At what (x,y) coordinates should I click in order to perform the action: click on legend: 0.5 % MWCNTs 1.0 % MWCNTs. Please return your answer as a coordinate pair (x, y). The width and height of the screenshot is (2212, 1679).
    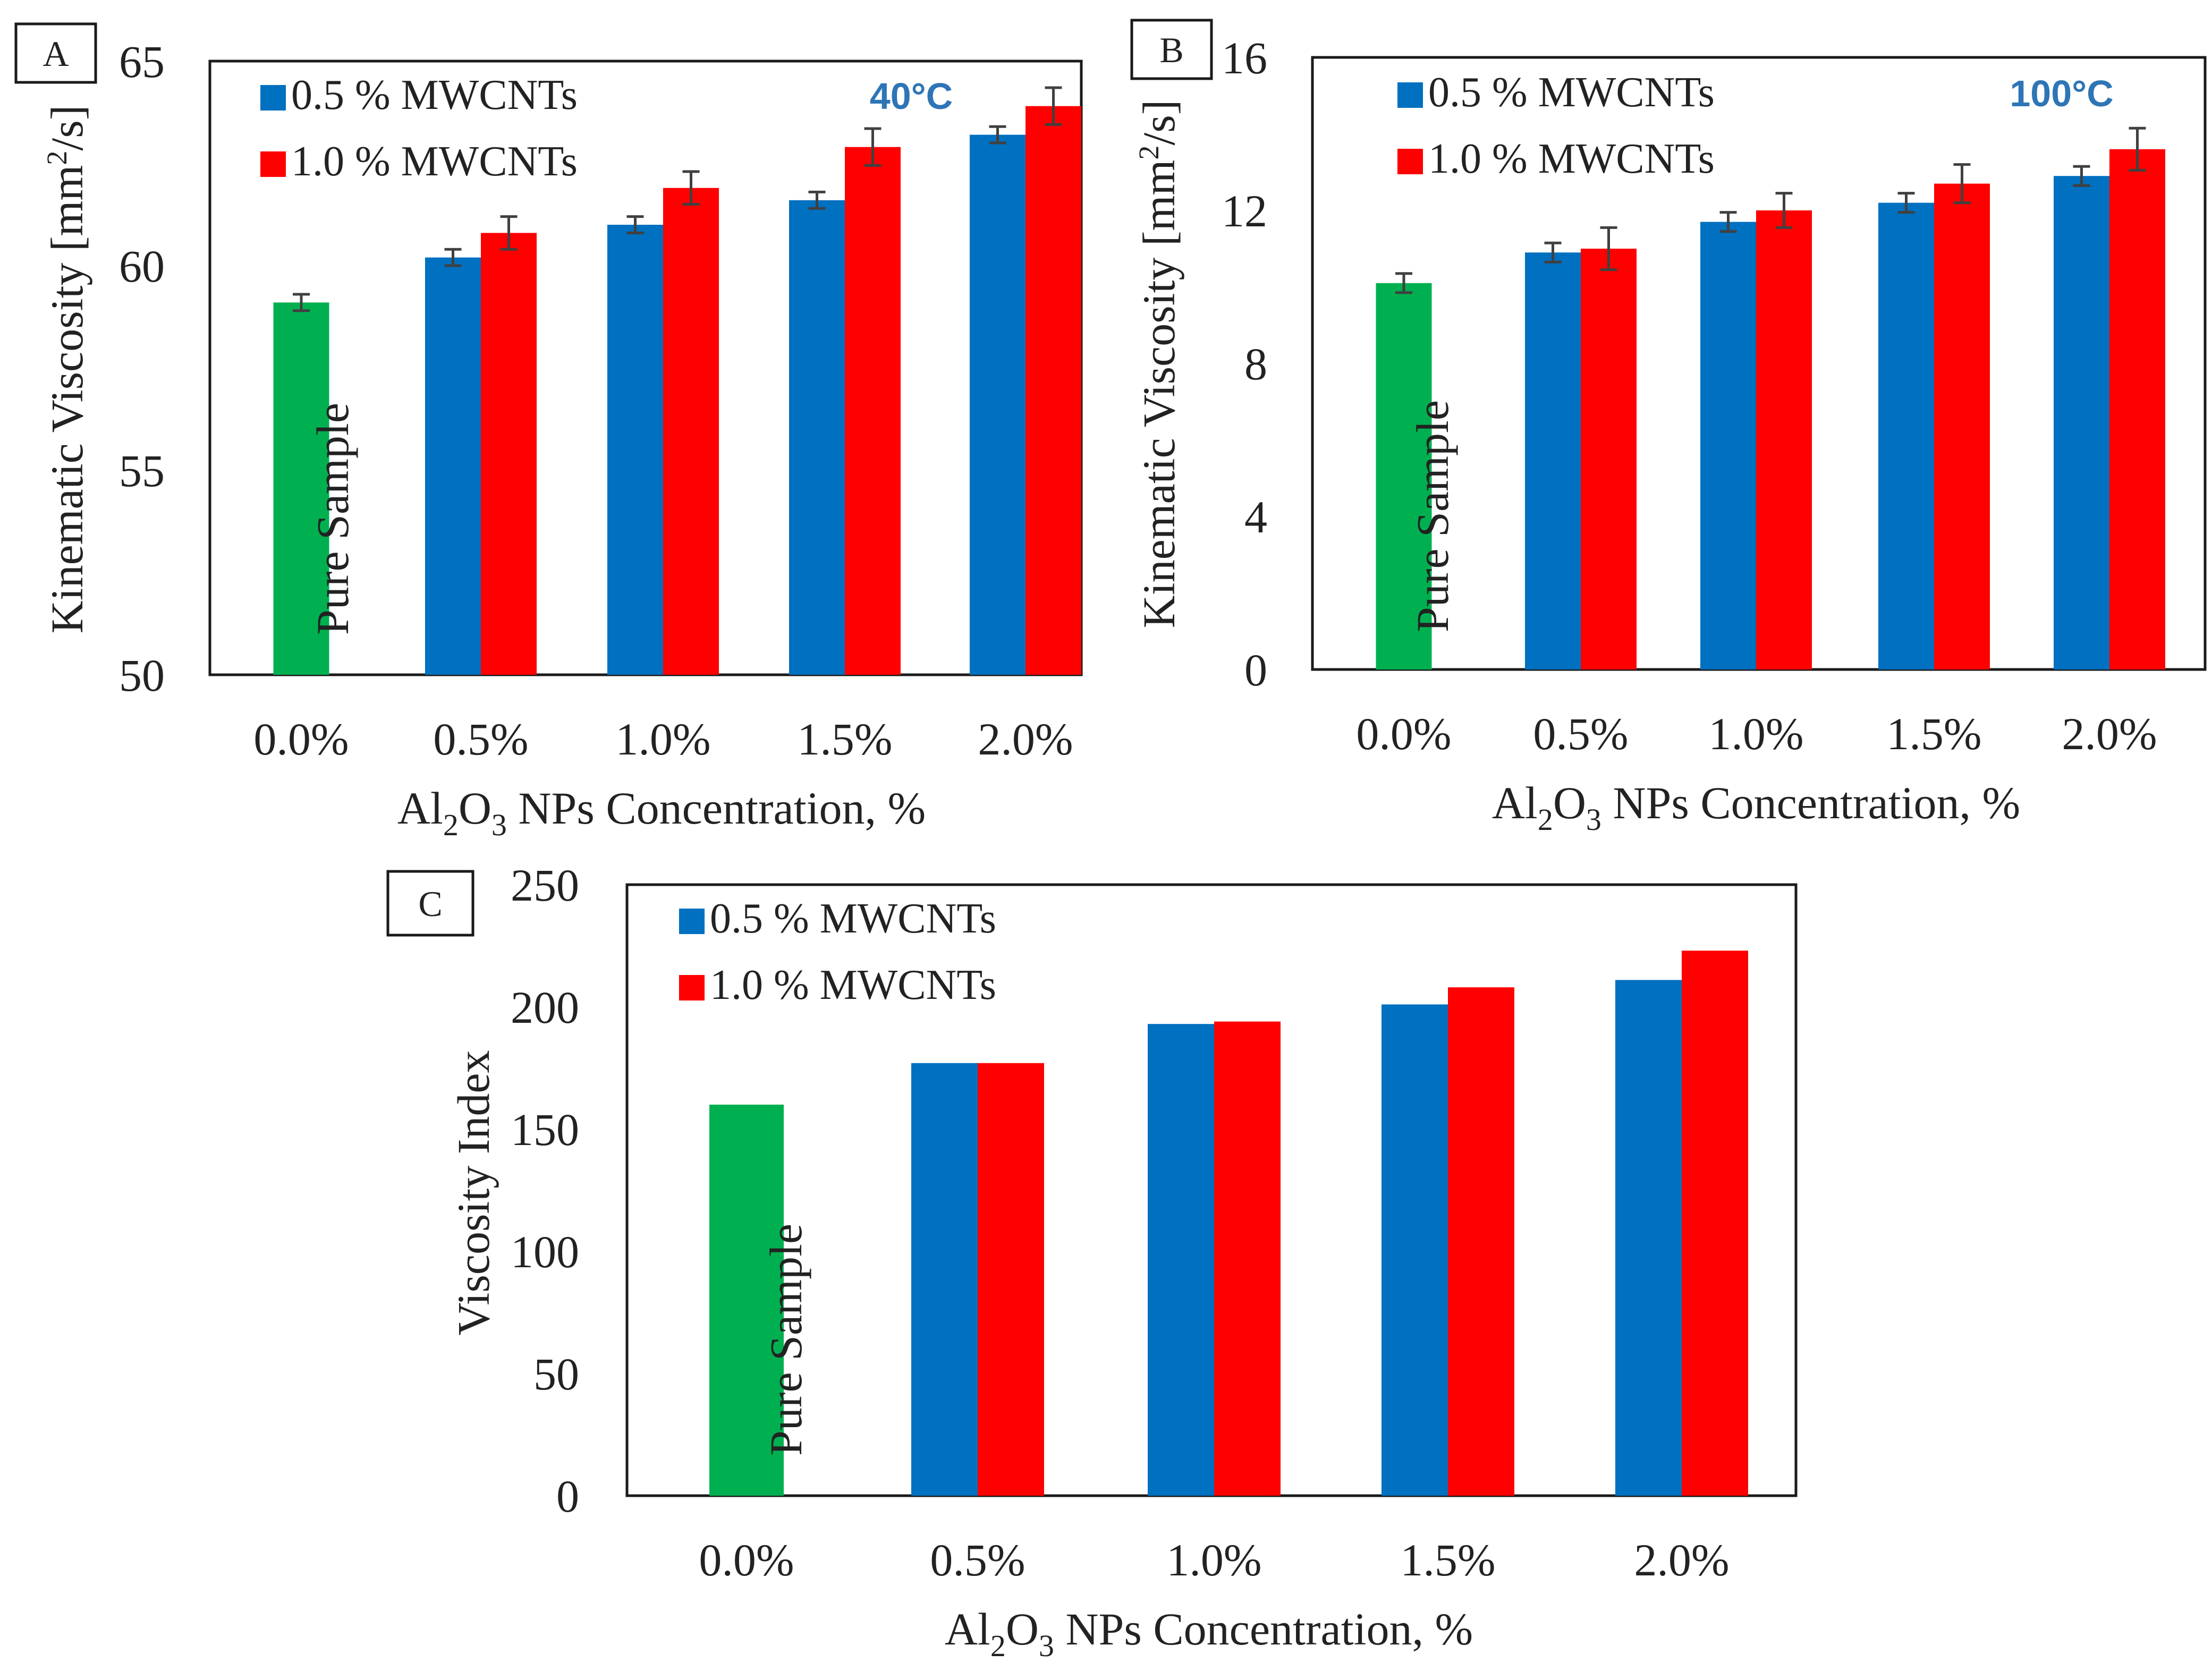
    Looking at the image, I should click on (1556, 125).